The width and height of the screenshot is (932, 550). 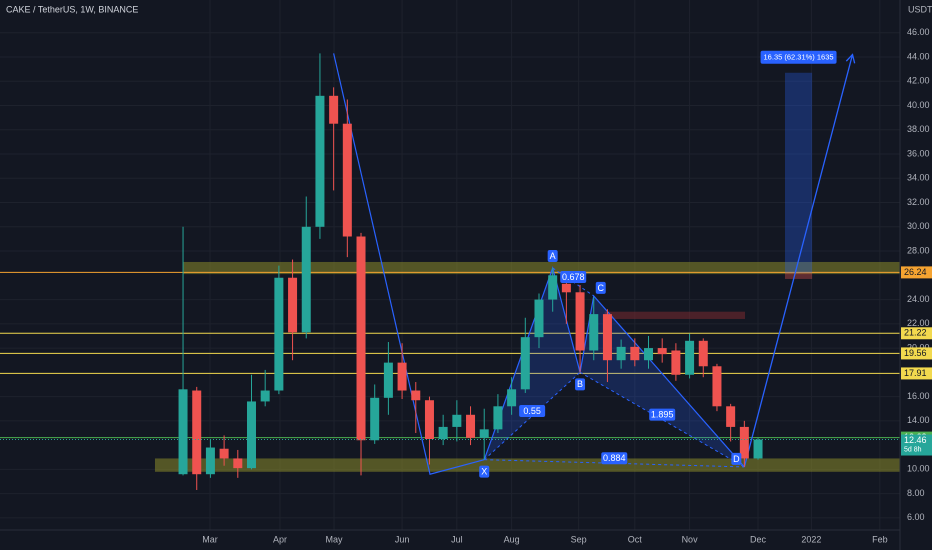 What do you see at coordinates (335, 539) in the screenshot?
I see `x-tick-label: May` at bounding box center [335, 539].